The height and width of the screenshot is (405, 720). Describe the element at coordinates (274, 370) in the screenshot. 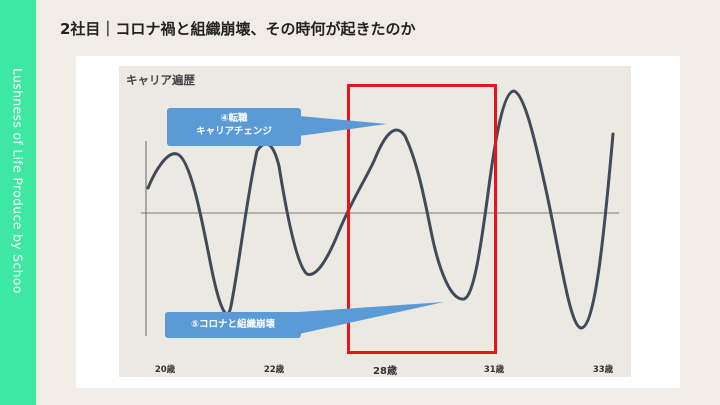

I see `x-tick-label: 22歳` at that location.